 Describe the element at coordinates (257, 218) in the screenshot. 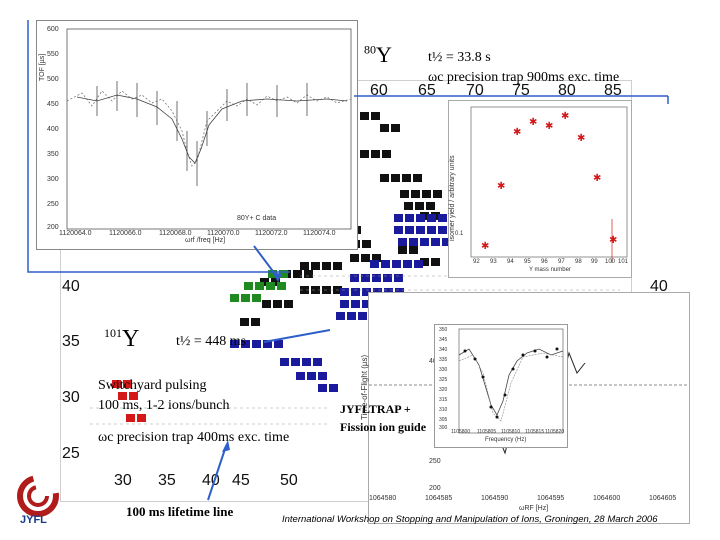

I see `tof-legend: 80Y+ C data` at that location.